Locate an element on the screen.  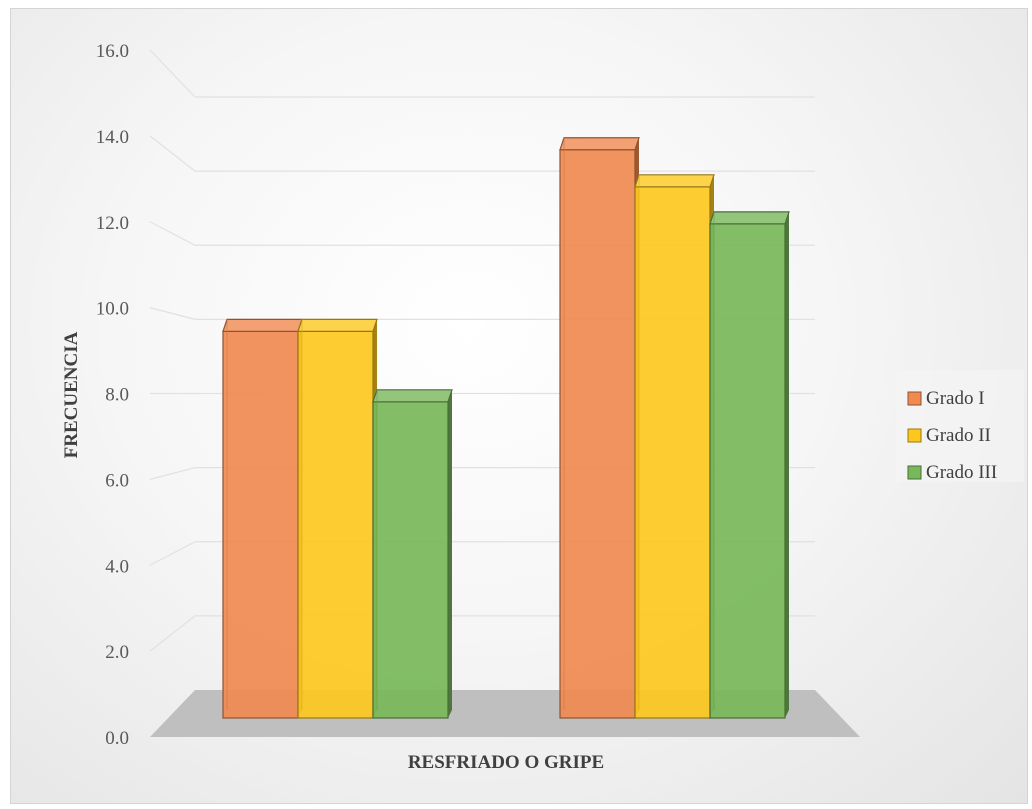
y-tick-label: 10.0 is located at coordinates (112, 309).